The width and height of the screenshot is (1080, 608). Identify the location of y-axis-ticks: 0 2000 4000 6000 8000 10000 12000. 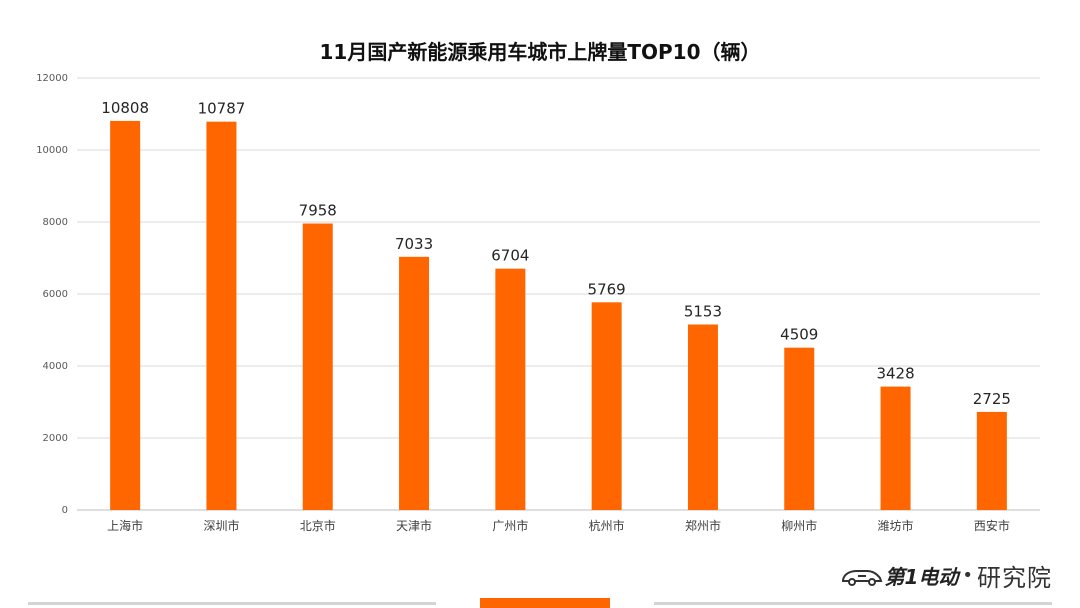
(52, 294).